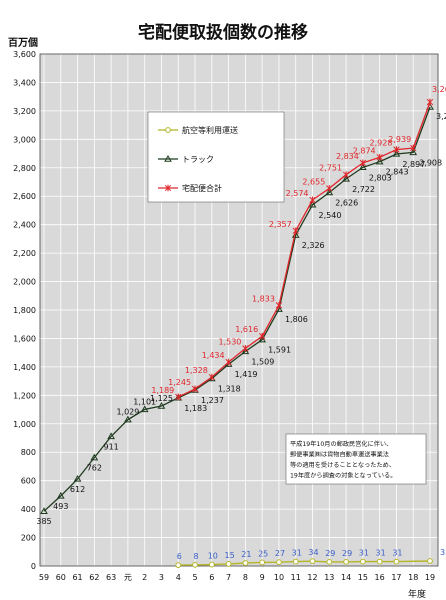 The image size is (446, 600). Describe the element at coordinates (342, 465) in the screenshot. I see `annotation-line: 等の適用を受けることとなったため、` at that location.